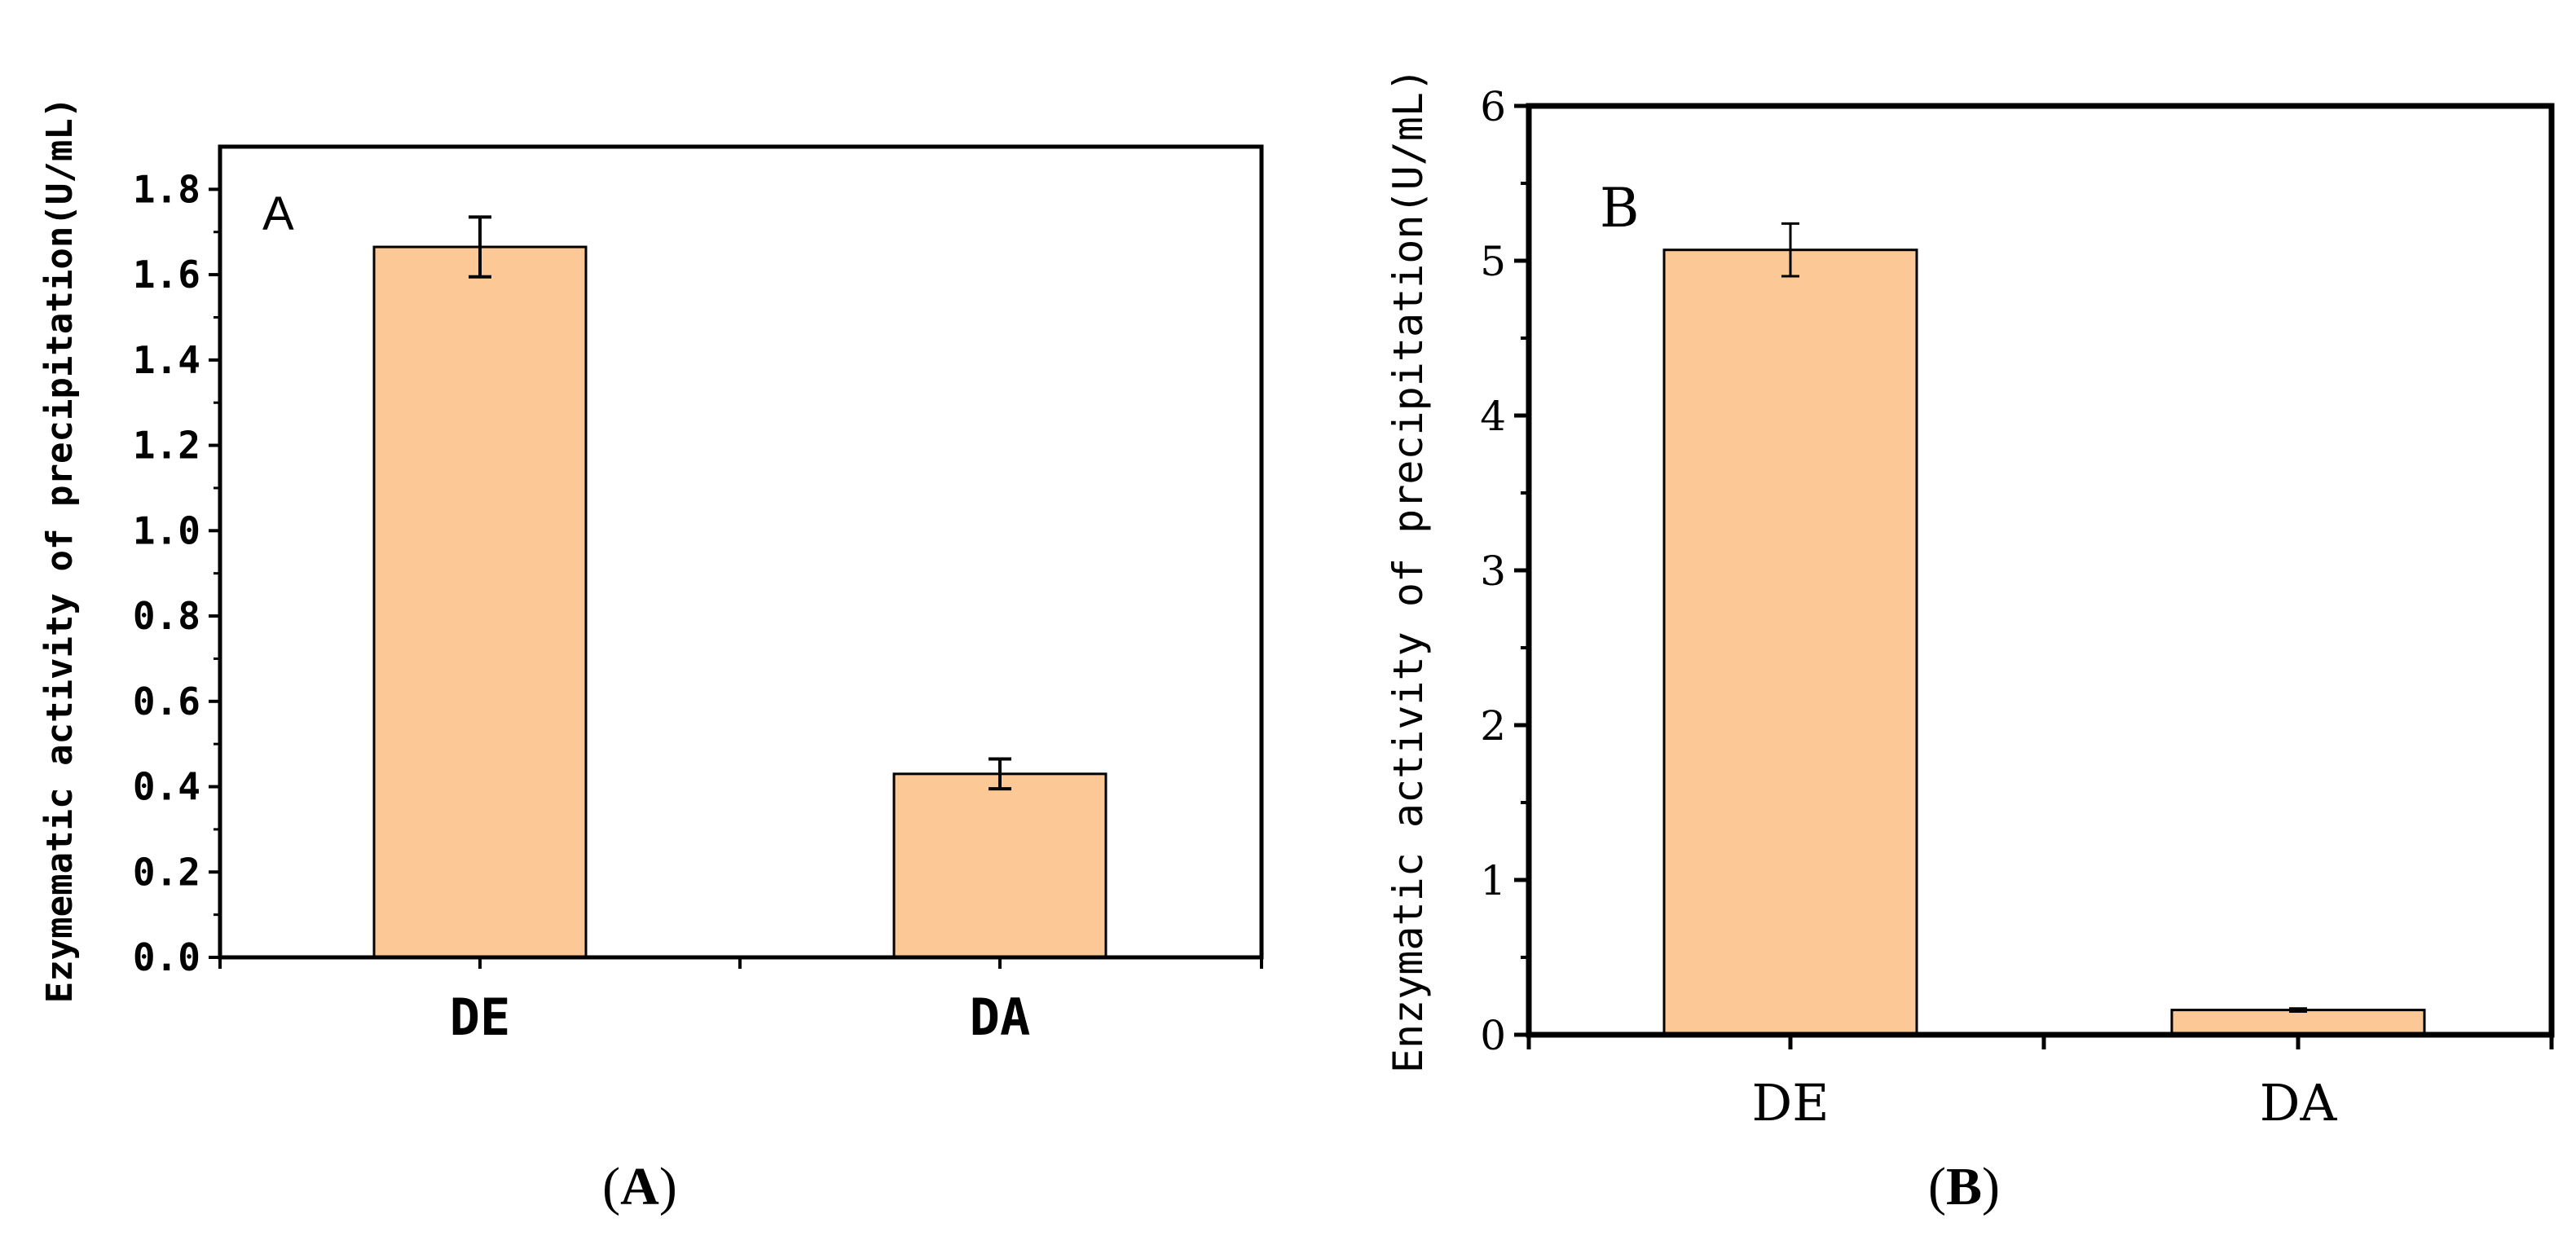 This screenshot has width=2576, height=1236. What do you see at coordinates (166, 957) in the screenshot?
I see `y-tick-label: 0.0` at bounding box center [166, 957].